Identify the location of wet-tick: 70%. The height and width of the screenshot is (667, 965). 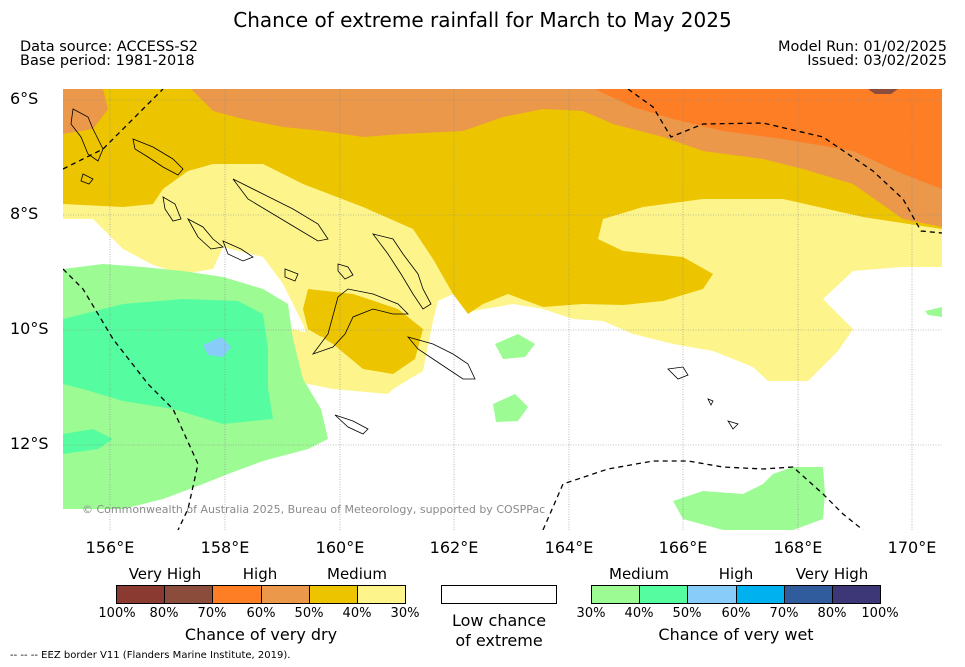
(784, 613).